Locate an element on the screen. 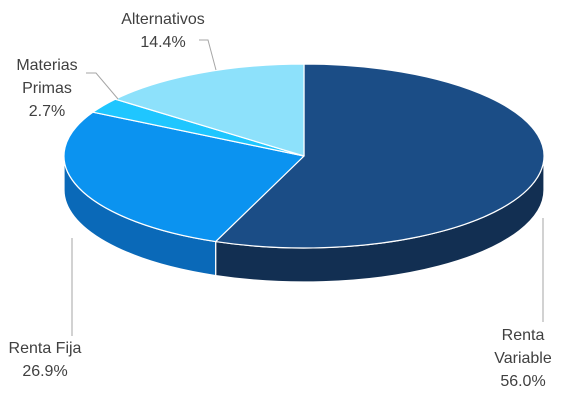  leader-line-materias-primas is located at coordinates (102, 86).